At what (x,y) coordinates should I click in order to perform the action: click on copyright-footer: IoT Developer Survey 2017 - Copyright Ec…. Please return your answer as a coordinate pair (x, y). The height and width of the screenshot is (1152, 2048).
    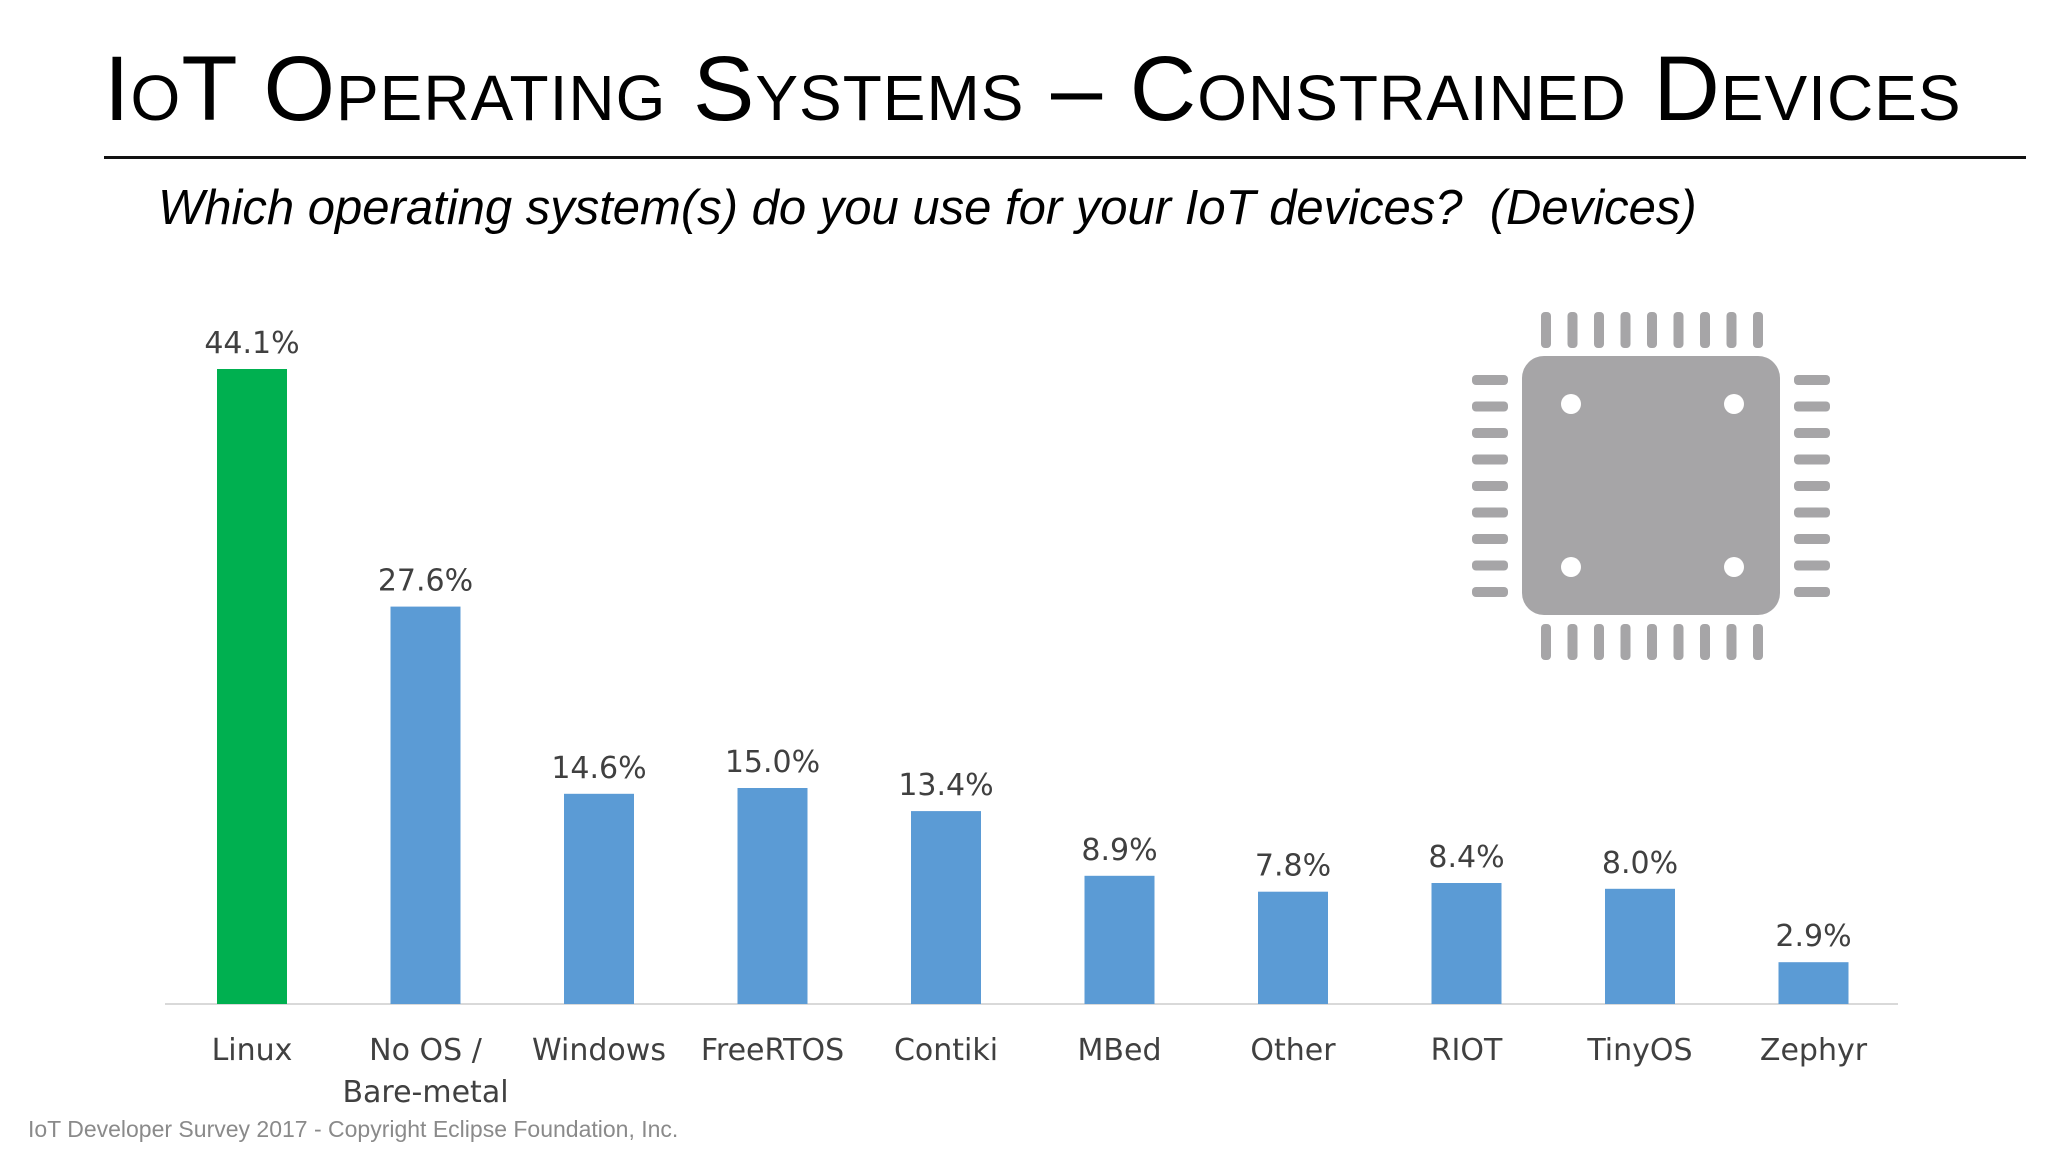
    Looking at the image, I should click on (353, 1129).